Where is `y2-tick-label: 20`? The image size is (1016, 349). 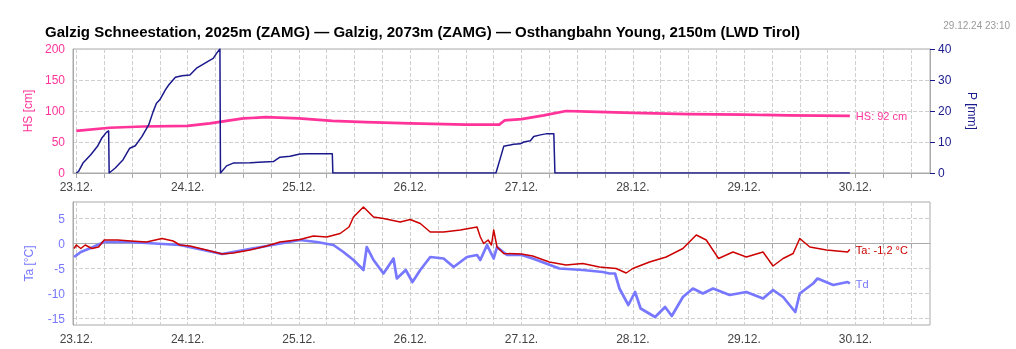
y2-tick-label: 20 is located at coordinates (945, 111).